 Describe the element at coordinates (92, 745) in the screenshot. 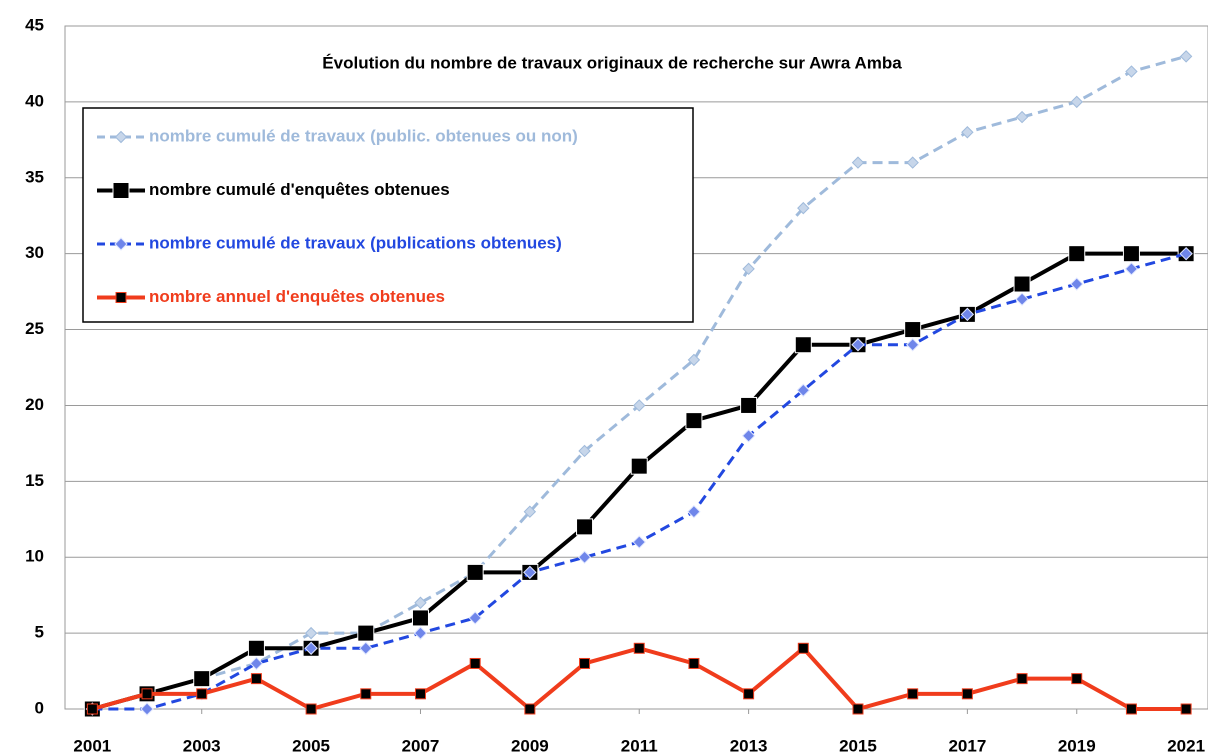

I see `x-tick-label: 2001` at that location.